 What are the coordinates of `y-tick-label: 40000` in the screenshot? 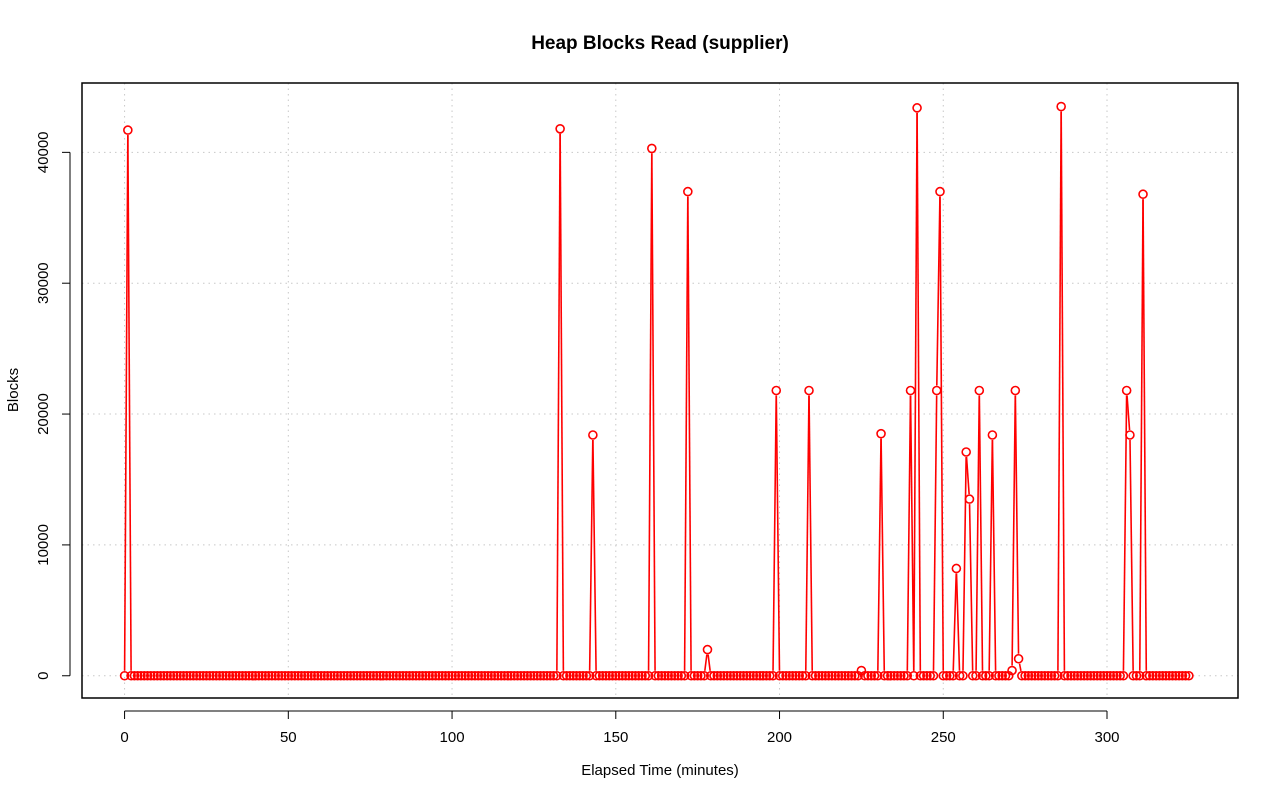 It's located at (43, 152).